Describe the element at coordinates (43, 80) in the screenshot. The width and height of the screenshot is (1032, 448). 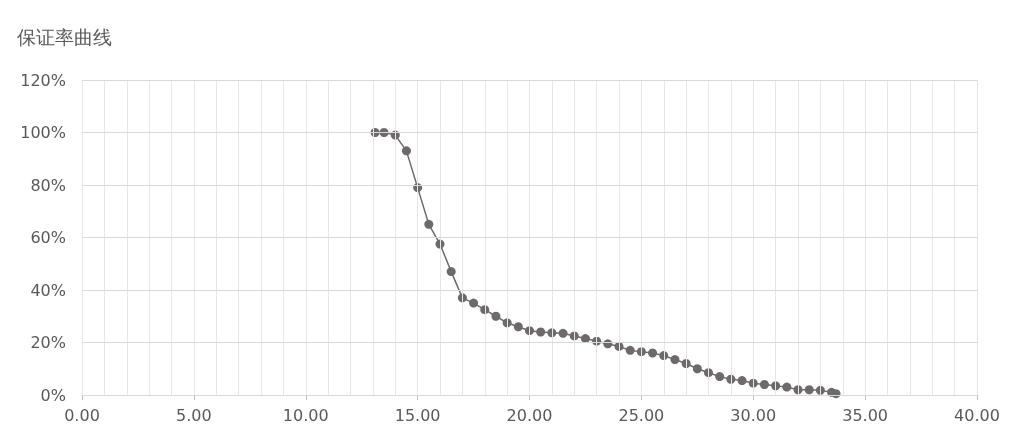
I see `y-tick-label: 120%` at that location.